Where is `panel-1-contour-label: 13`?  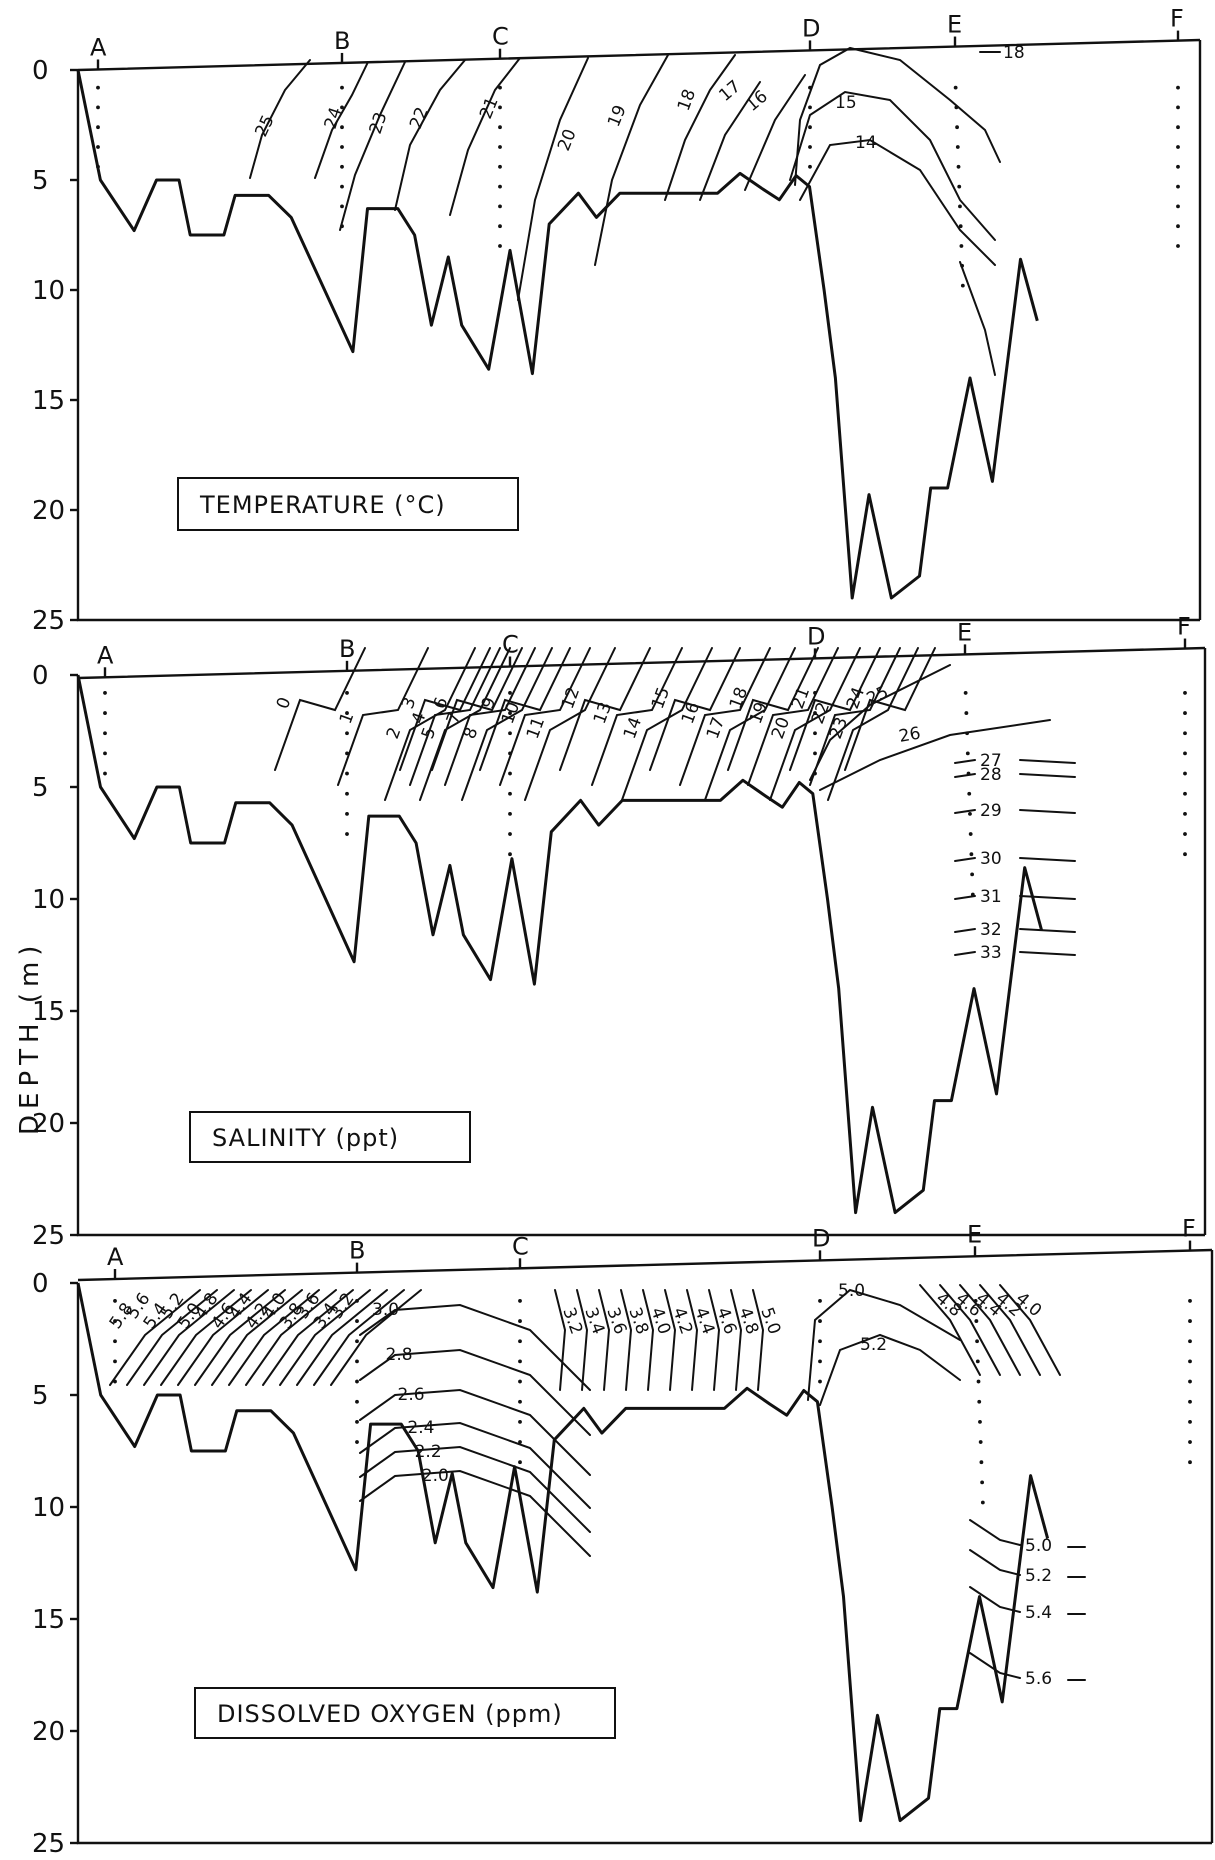 panel-1-contour-label: 13 is located at coordinates (603, 713).